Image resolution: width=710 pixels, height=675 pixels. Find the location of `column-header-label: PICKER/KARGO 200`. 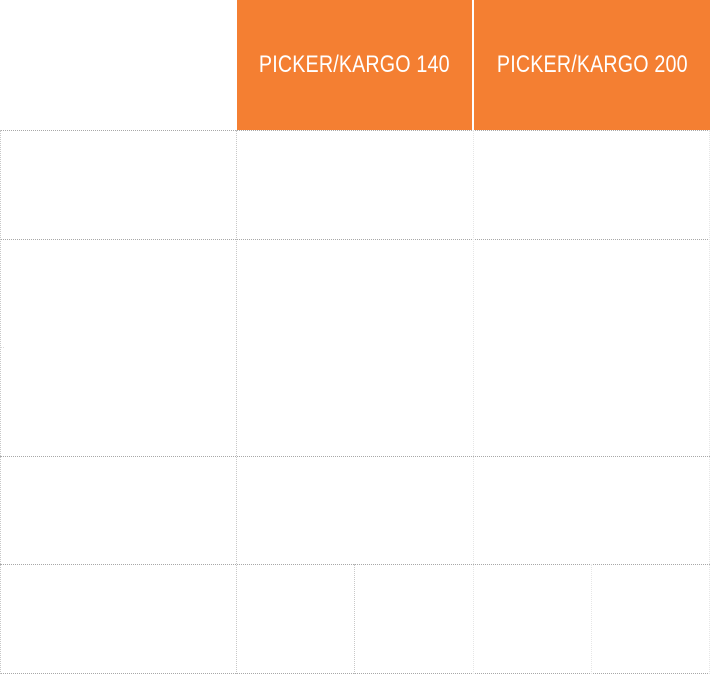

column-header-label: PICKER/KARGO 200 is located at coordinates (592, 64).